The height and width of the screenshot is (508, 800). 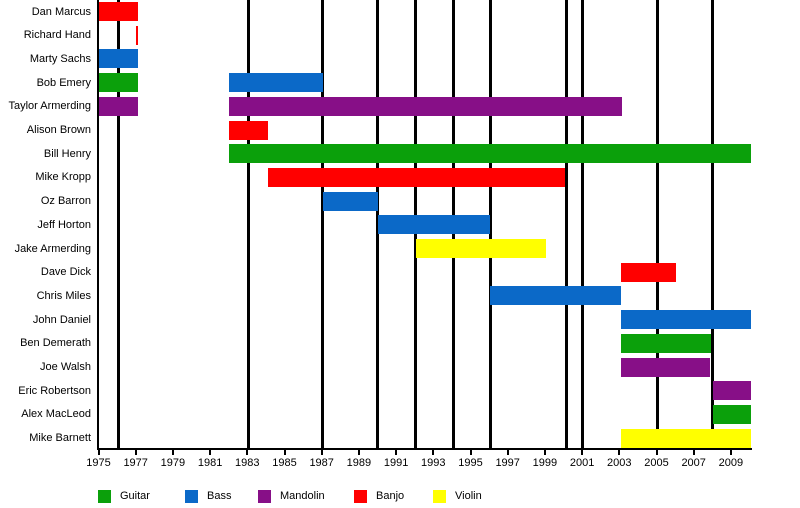 I want to click on member-name-label: Mike Kropp, so click(x=63, y=177).